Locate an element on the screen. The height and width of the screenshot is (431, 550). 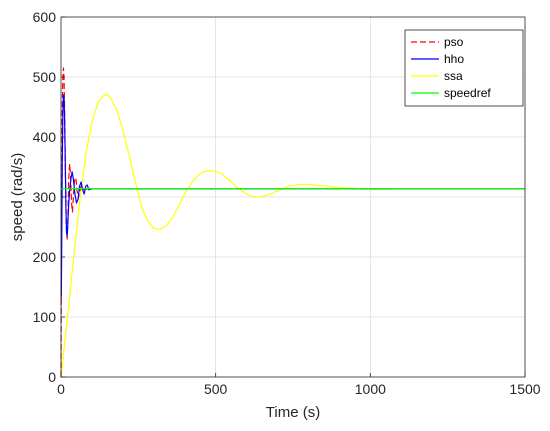
x-tick-label: 500 is located at coordinates (216, 389).